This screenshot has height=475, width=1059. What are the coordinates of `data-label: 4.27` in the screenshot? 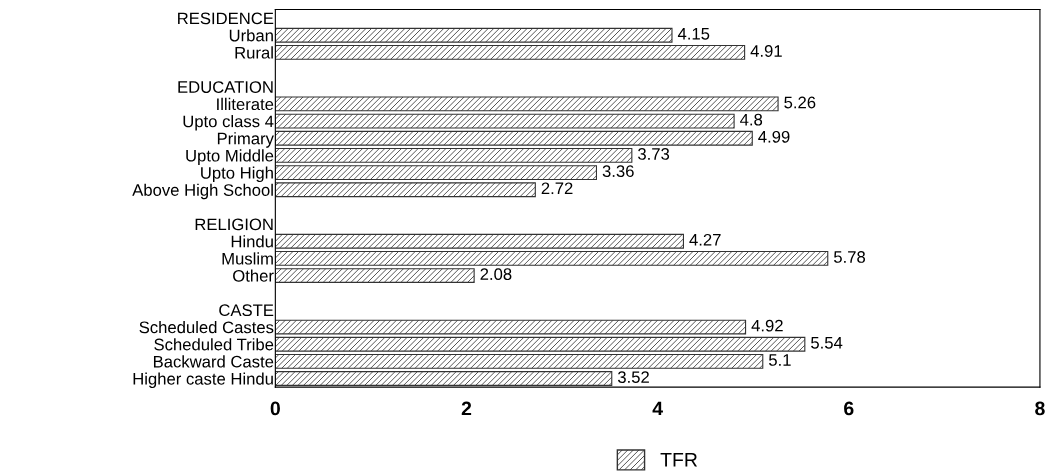 It's located at (705, 239).